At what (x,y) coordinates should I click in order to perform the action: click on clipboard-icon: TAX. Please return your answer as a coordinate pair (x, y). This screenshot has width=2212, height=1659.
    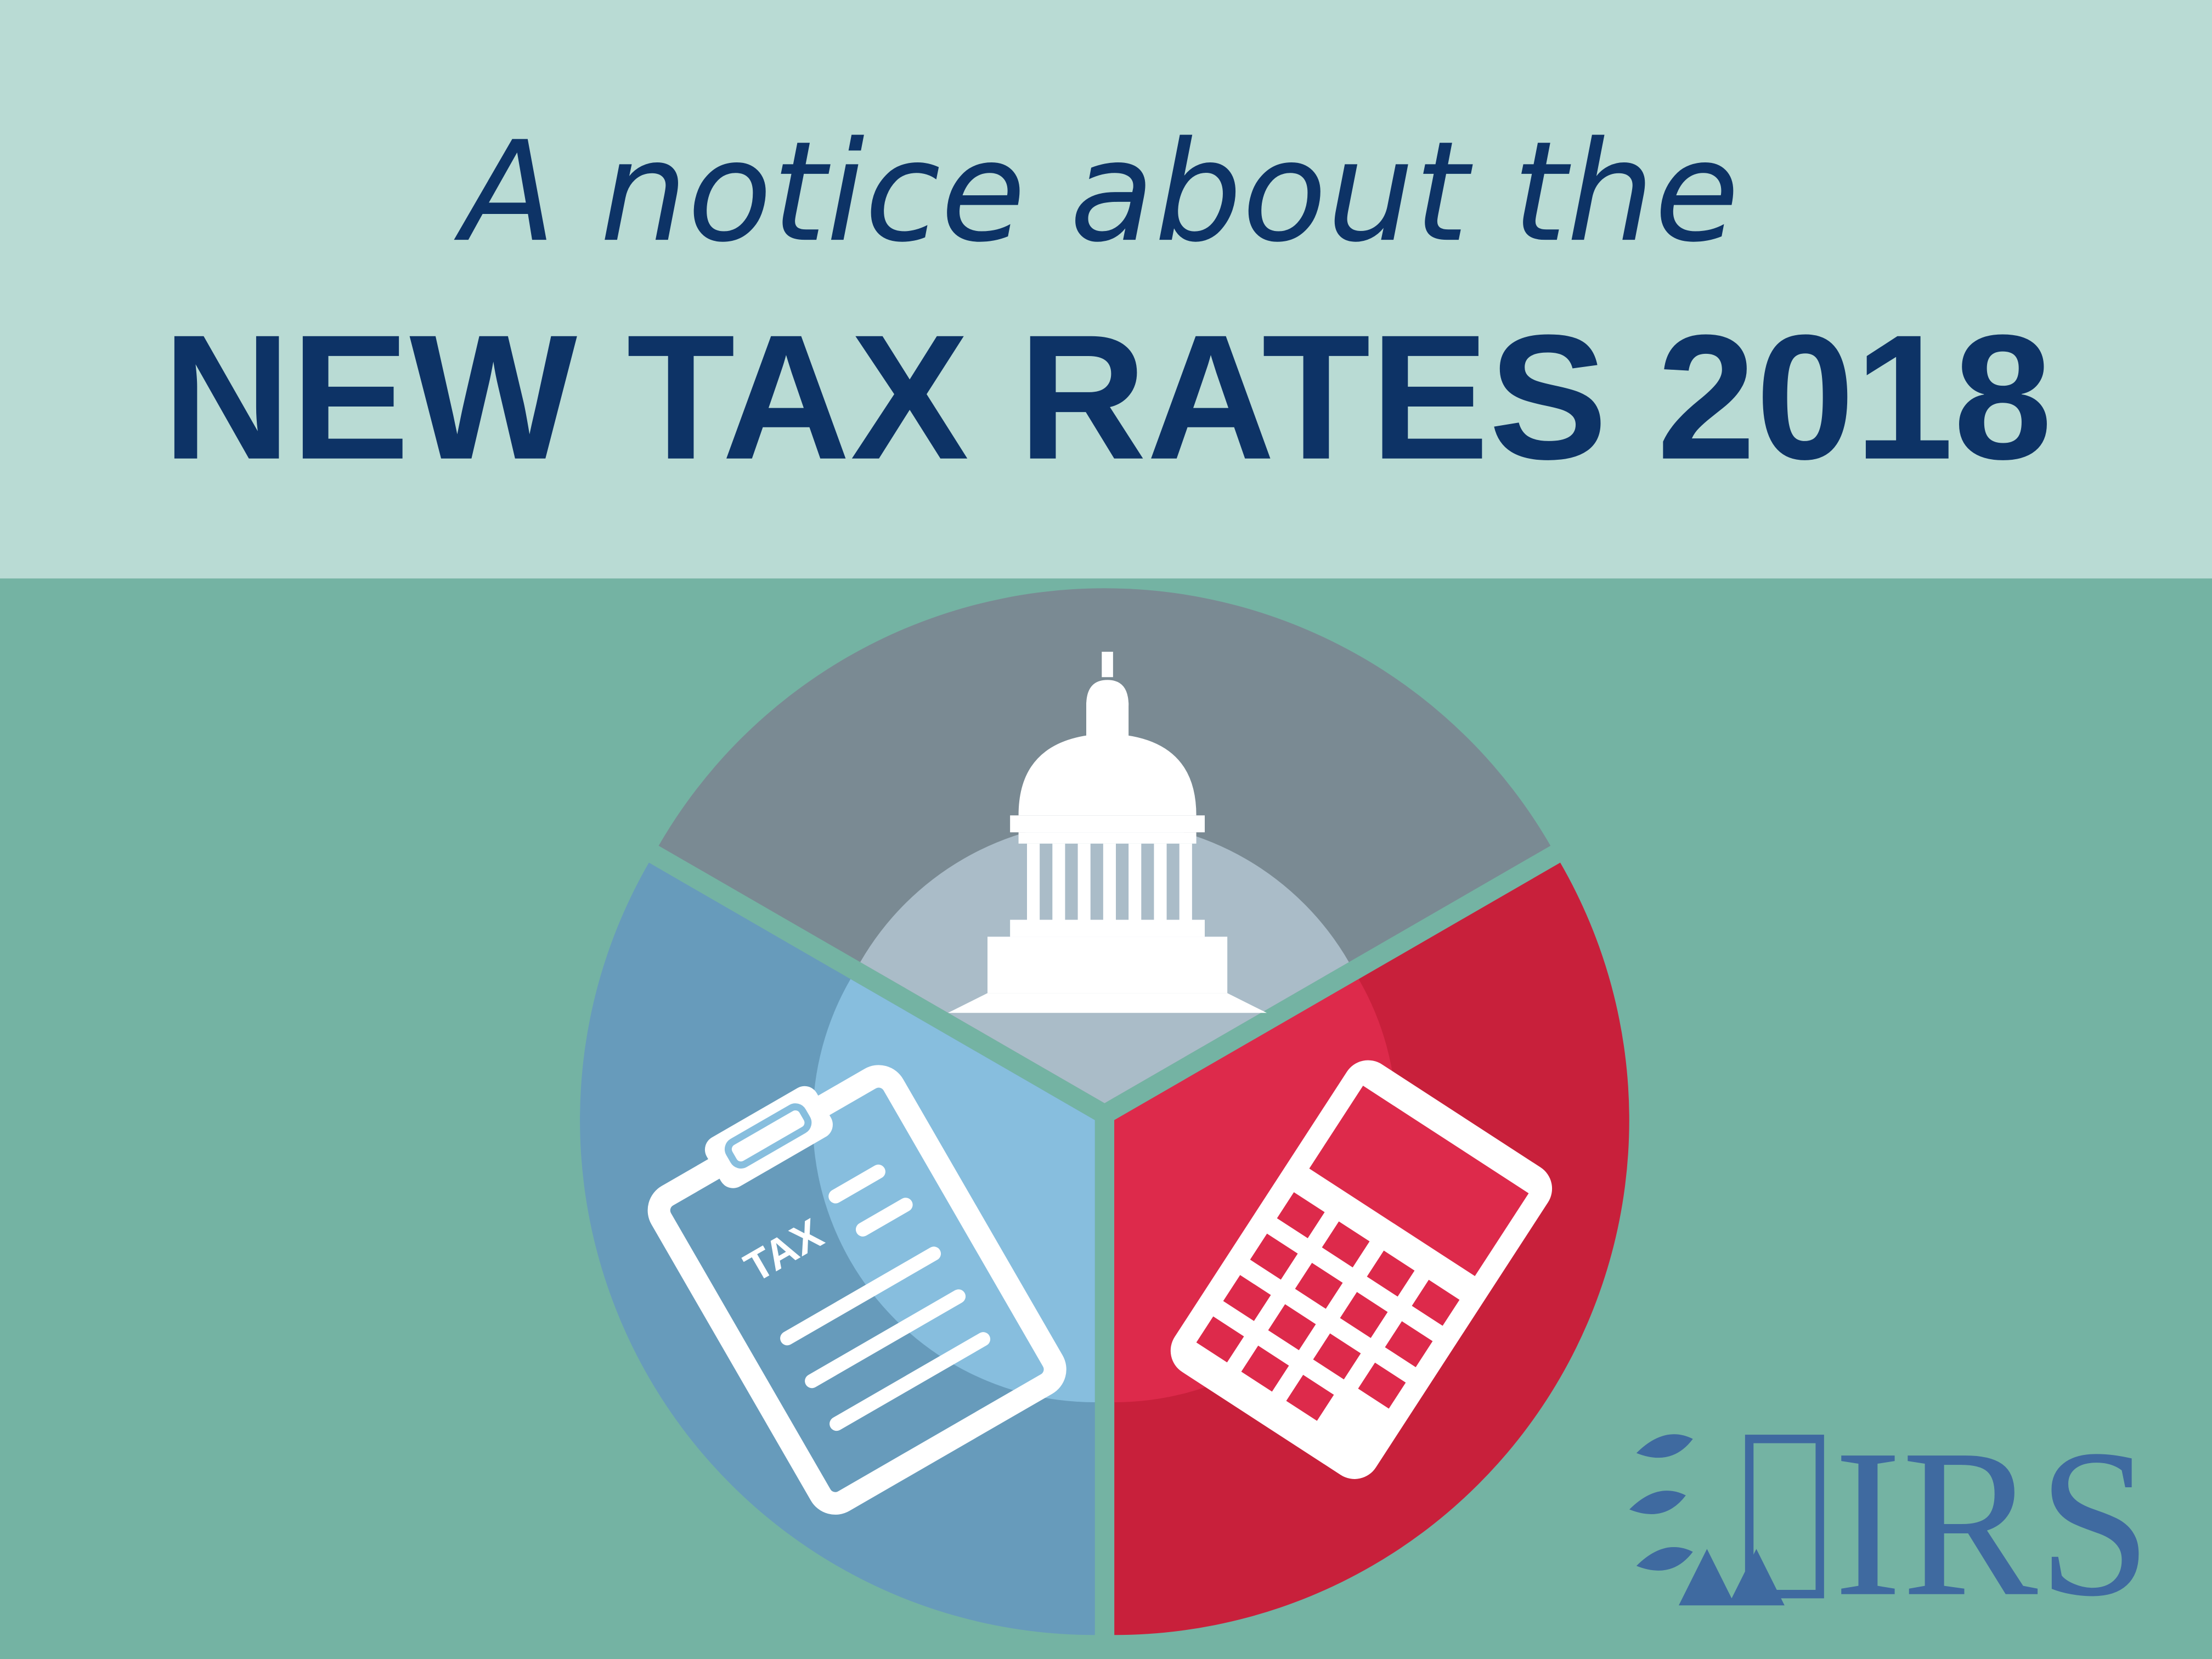
    Looking at the image, I should click on (857, 1290).